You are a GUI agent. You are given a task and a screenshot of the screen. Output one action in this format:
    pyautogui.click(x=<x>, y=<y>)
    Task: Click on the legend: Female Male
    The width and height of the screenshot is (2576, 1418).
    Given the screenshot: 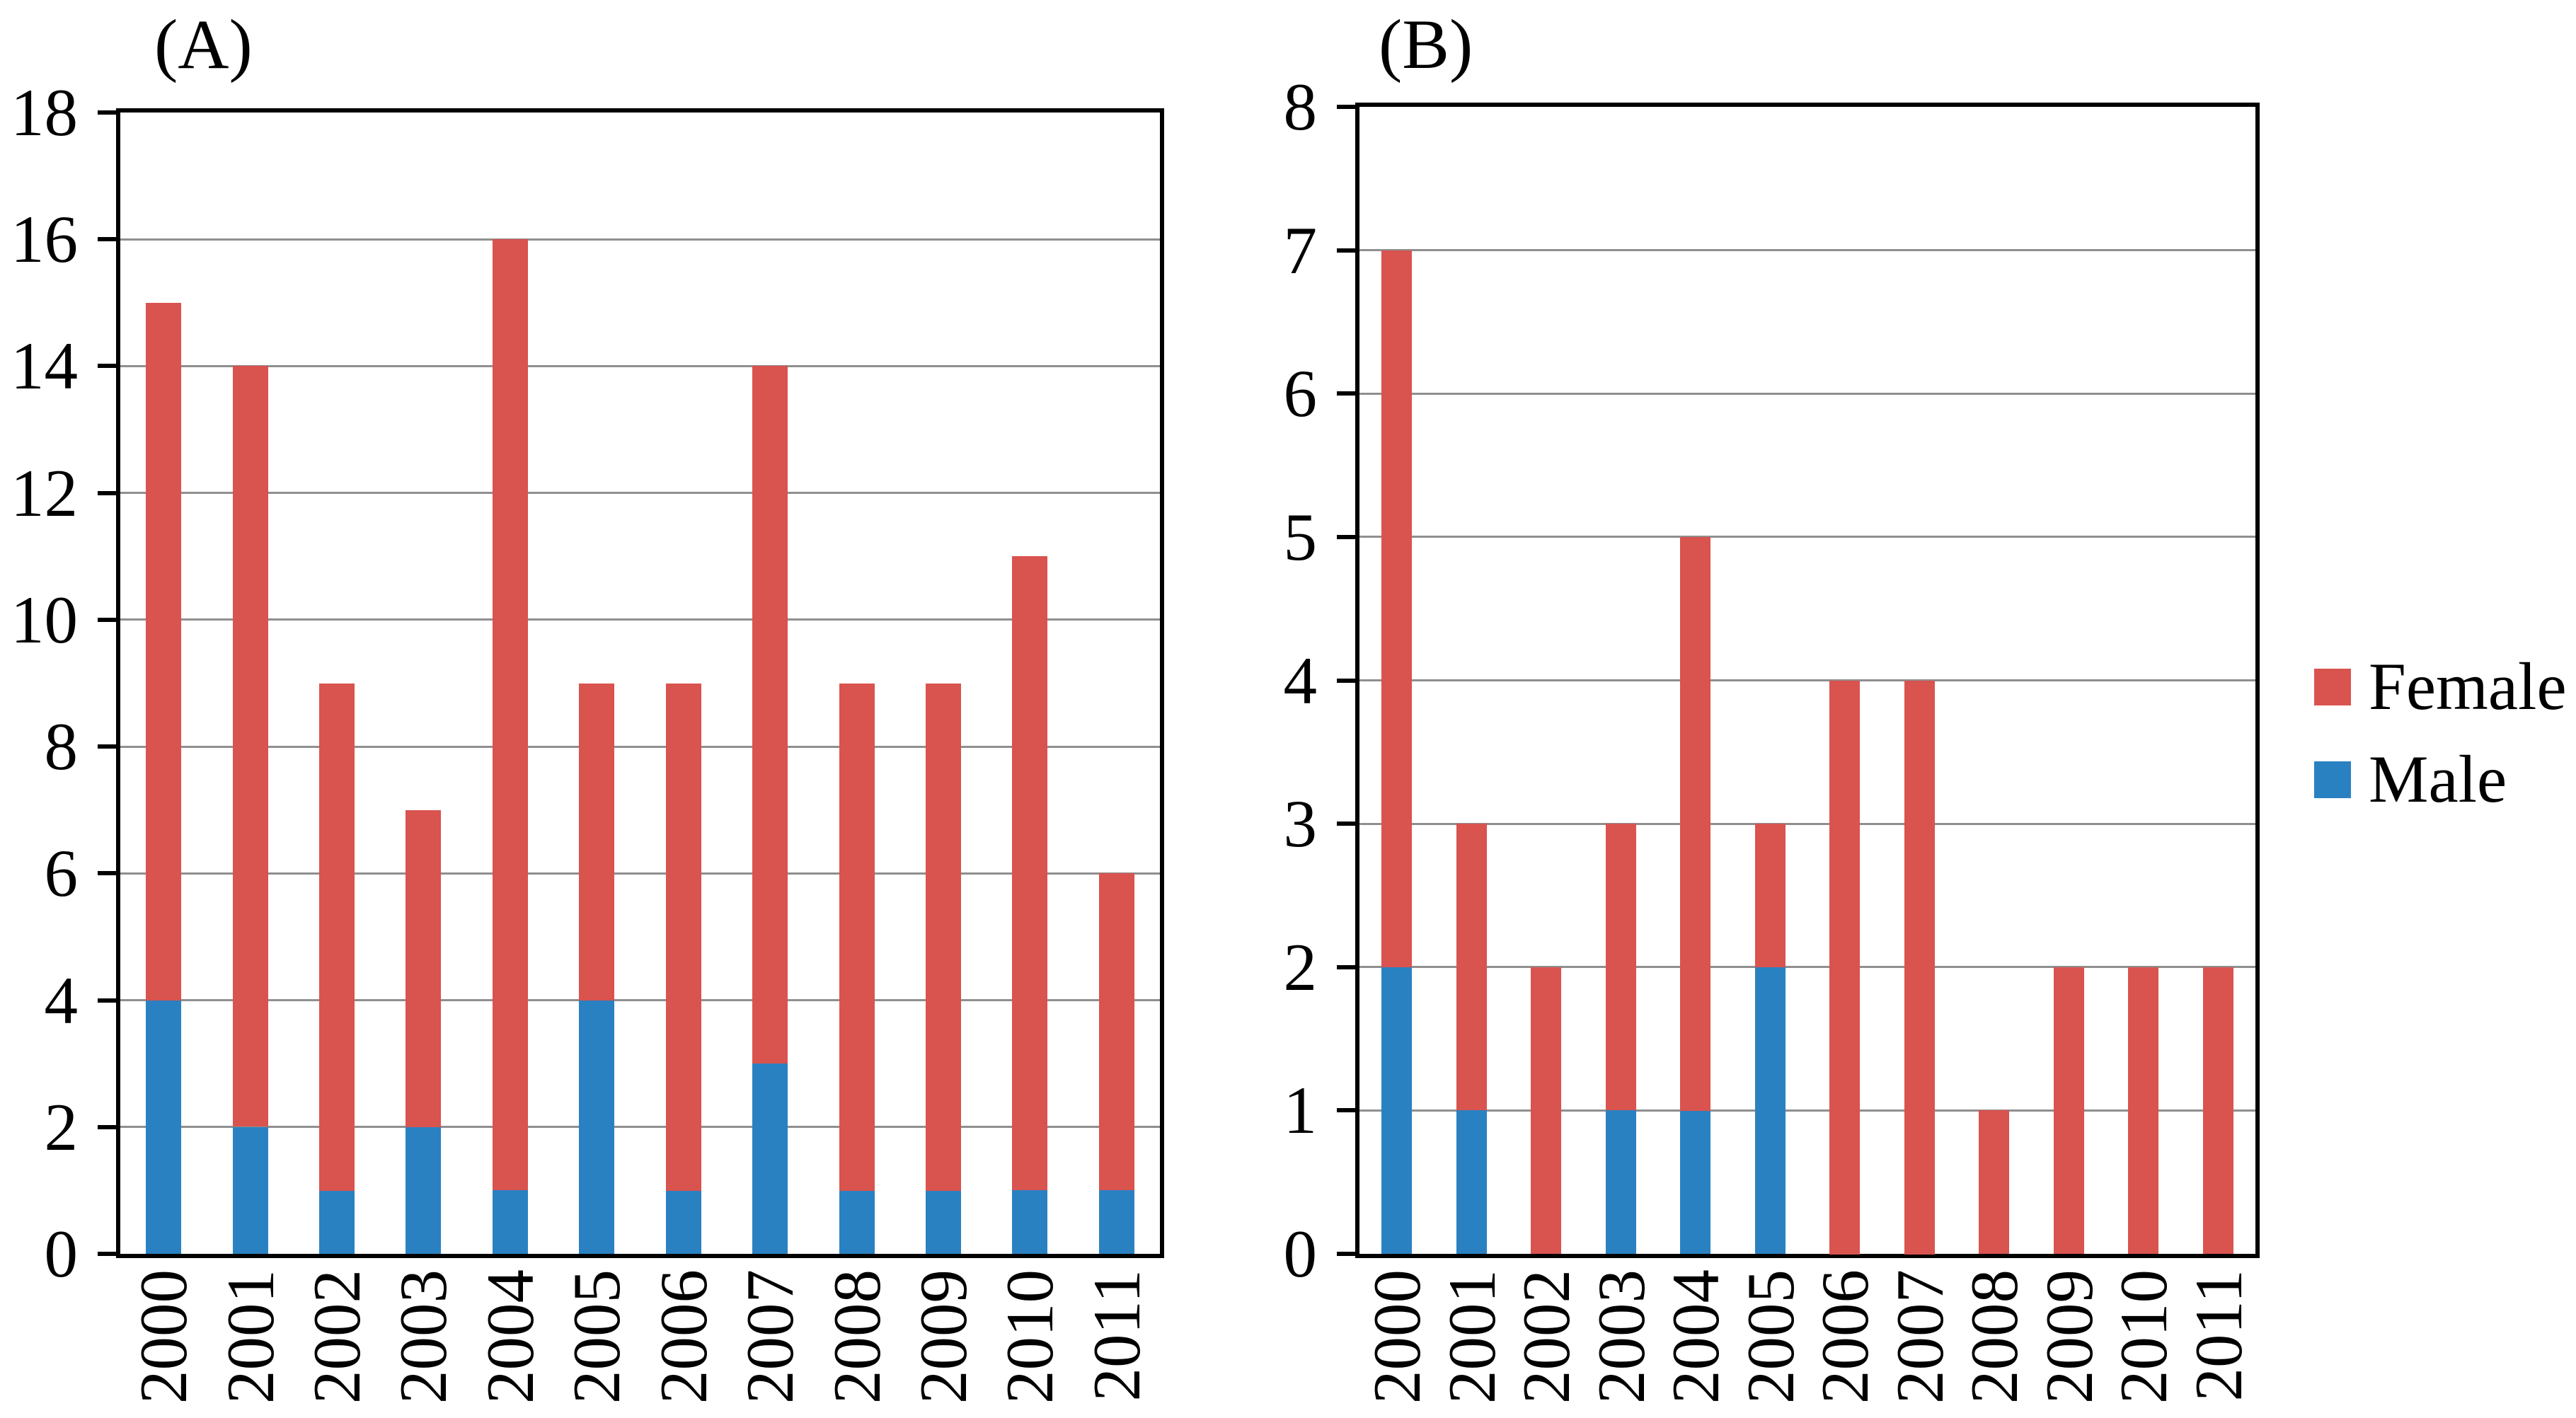 What is the action you would take?
    pyautogui.click(x=2441, y=742)
    